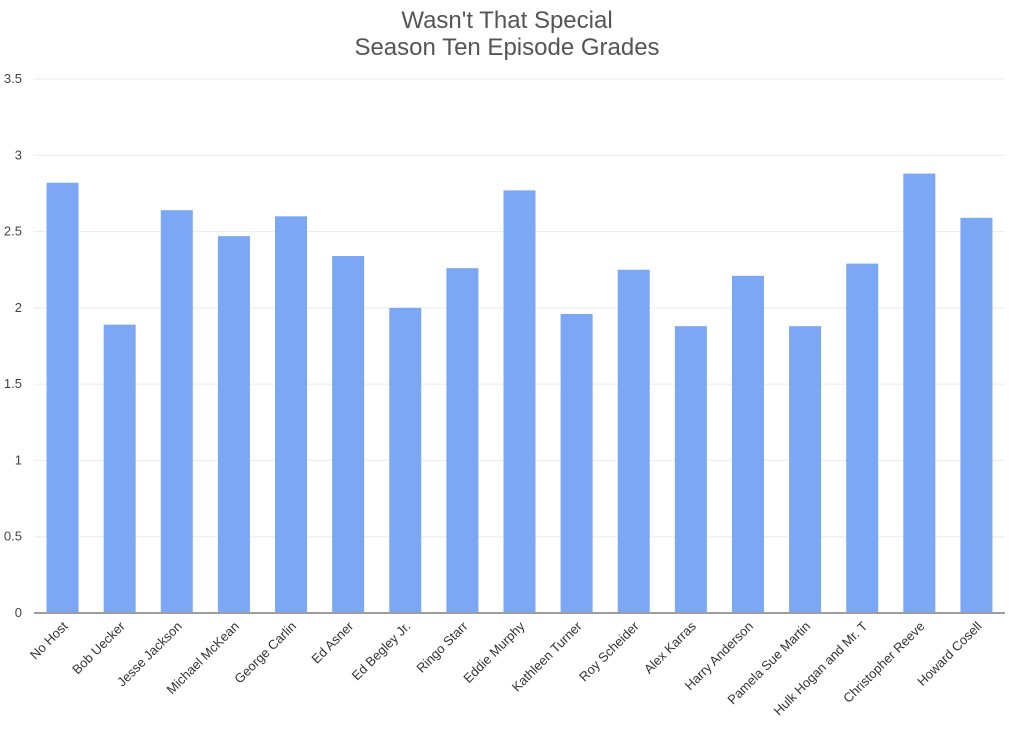  I want to click on y-tick-label: 0, so click(18, 612).